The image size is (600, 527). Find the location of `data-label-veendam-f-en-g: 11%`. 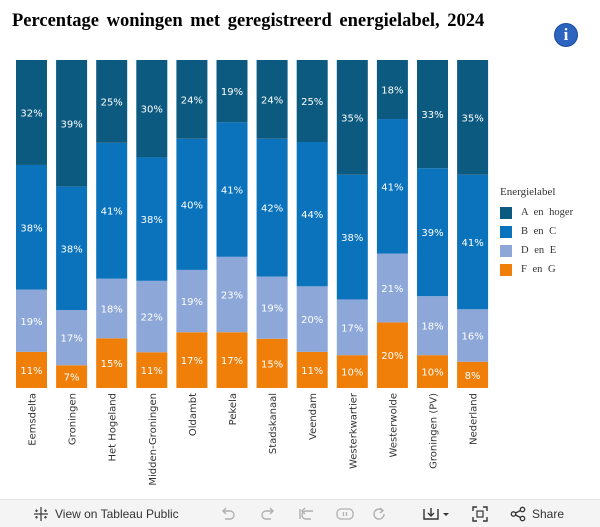

data-label-veendam-f-en-g: 11% is located at coordinates (312, 371).